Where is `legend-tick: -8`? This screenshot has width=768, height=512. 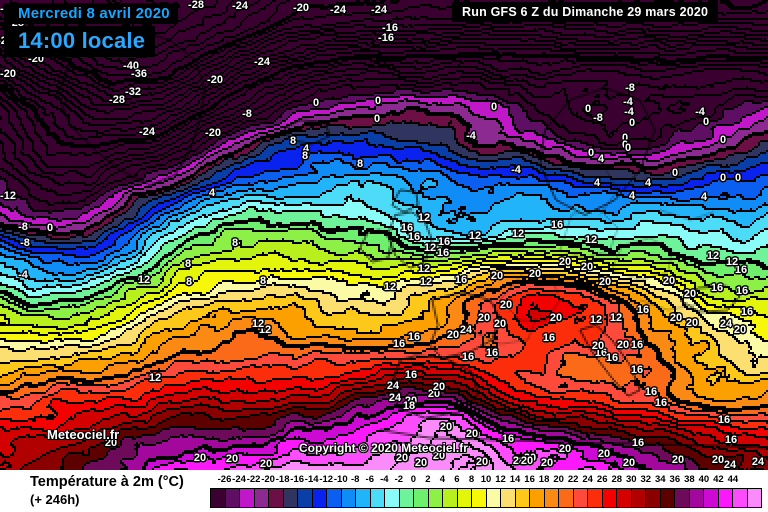 legend-tick: -8 is located at coordinates (355, 479).